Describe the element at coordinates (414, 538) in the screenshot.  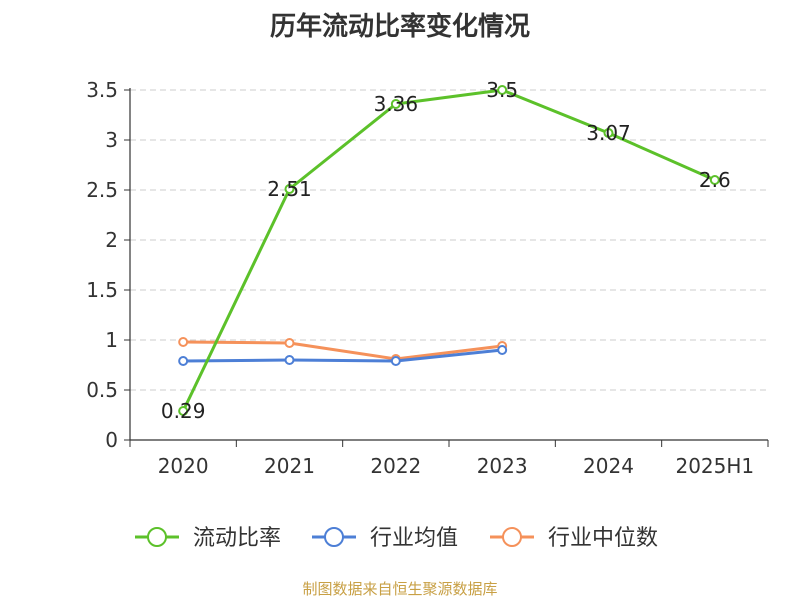
I see `legend-label: 行业均值` at that location.